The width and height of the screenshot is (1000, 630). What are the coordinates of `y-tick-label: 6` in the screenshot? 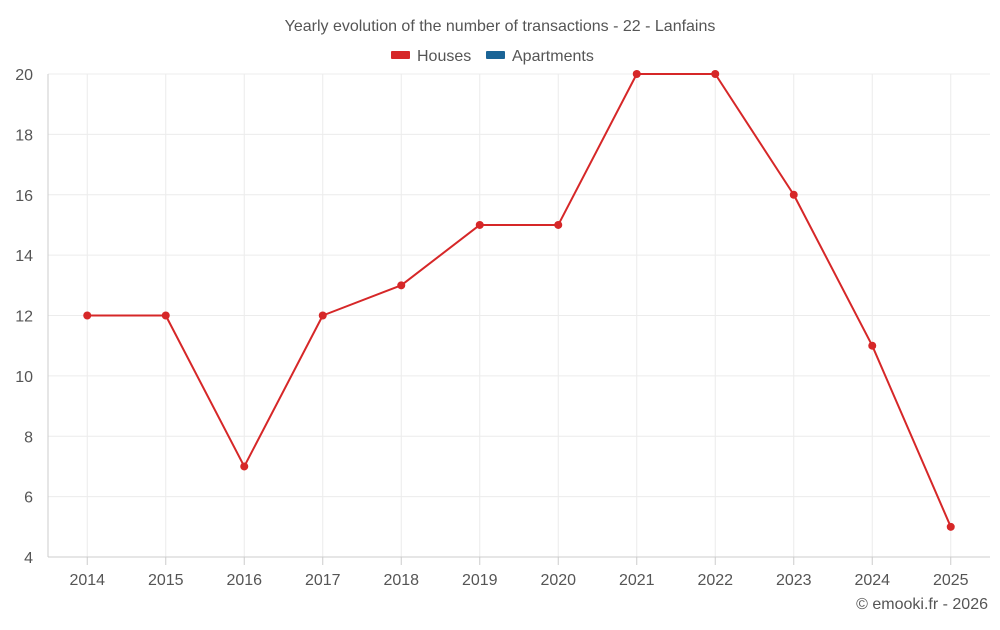 It's located at (28, 498).